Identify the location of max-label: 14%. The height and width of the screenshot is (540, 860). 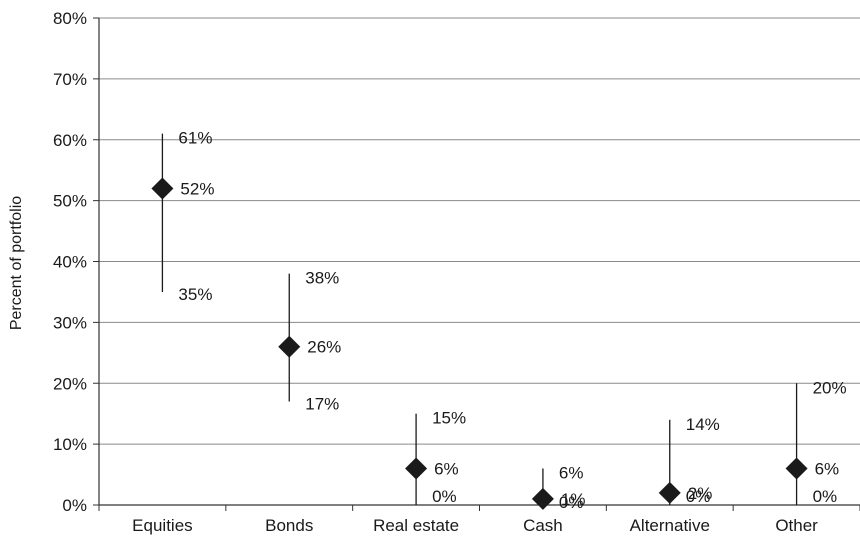
(703, 424).